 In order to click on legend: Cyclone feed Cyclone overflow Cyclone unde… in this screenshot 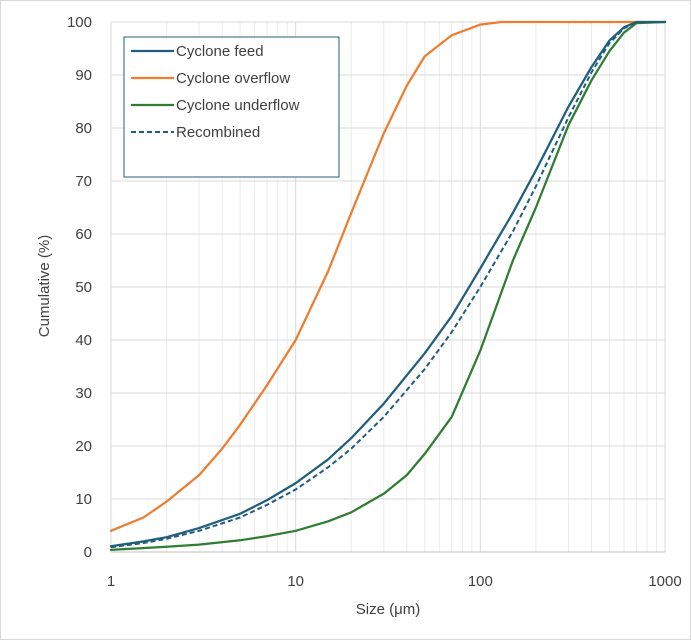, I will do `click(231, 107)`.